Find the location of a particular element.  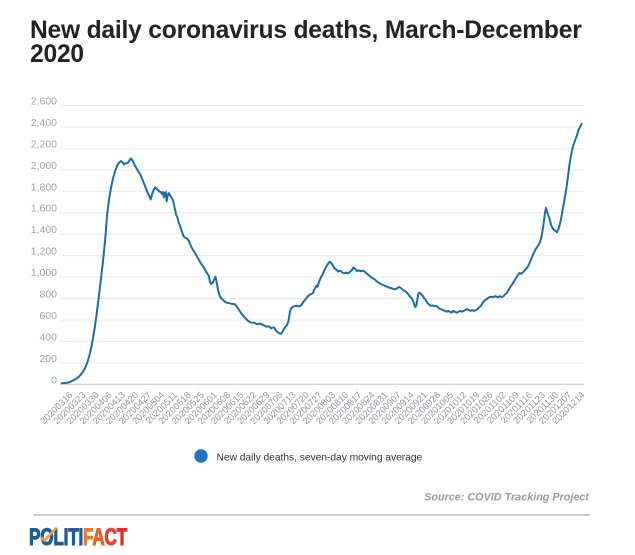

svg-text: 1,400 is located at coordinates (44, 230).